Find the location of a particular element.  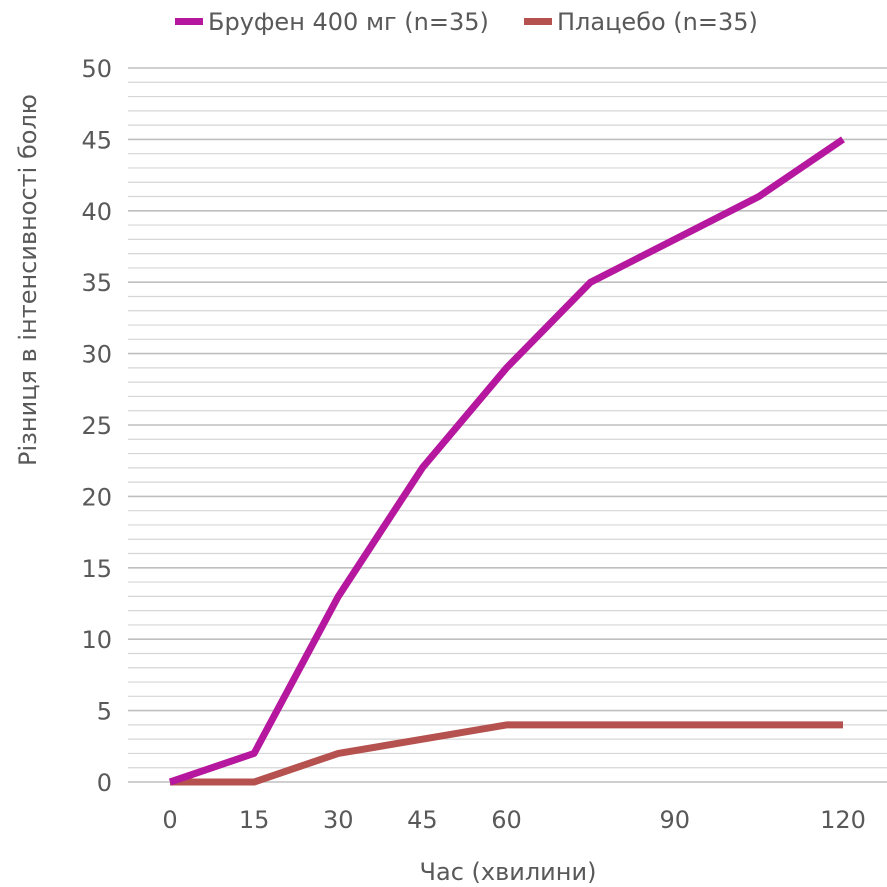

x-tick-label: 120 is located at coordinates (843, 820).